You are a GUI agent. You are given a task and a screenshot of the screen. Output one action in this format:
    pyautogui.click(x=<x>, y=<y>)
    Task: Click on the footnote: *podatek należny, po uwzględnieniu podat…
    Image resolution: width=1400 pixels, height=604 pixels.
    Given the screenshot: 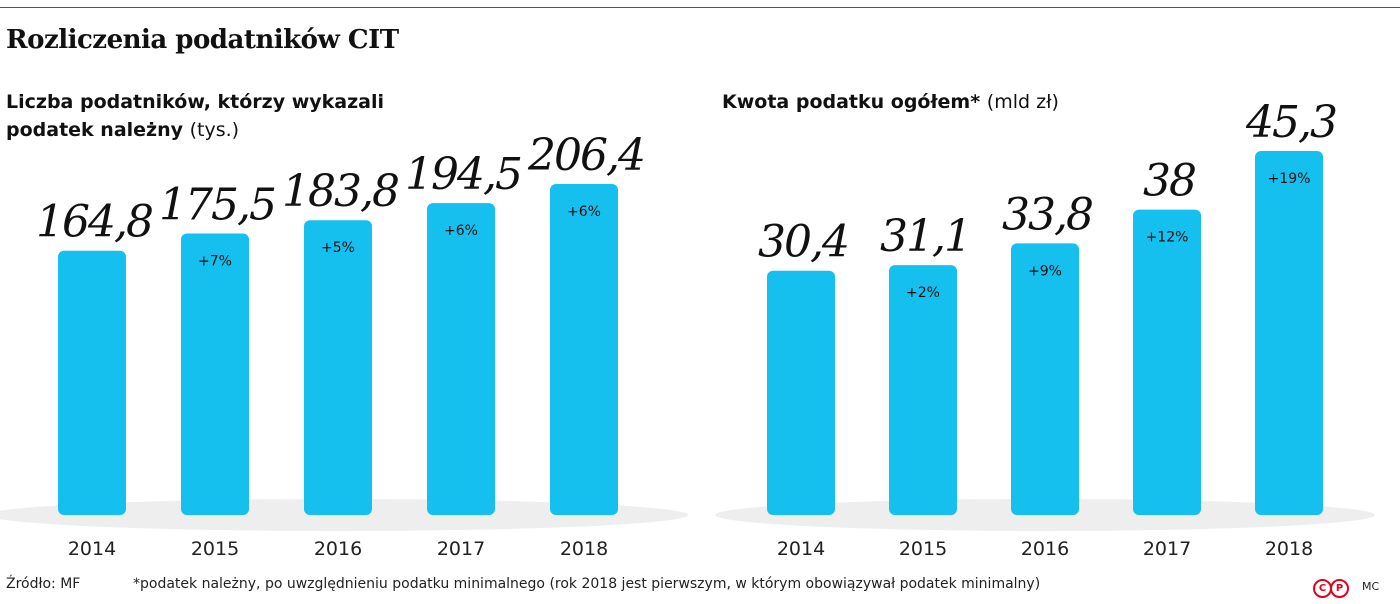 What is the action you would take?
    pyautogui.click(x=587, y=584)
    